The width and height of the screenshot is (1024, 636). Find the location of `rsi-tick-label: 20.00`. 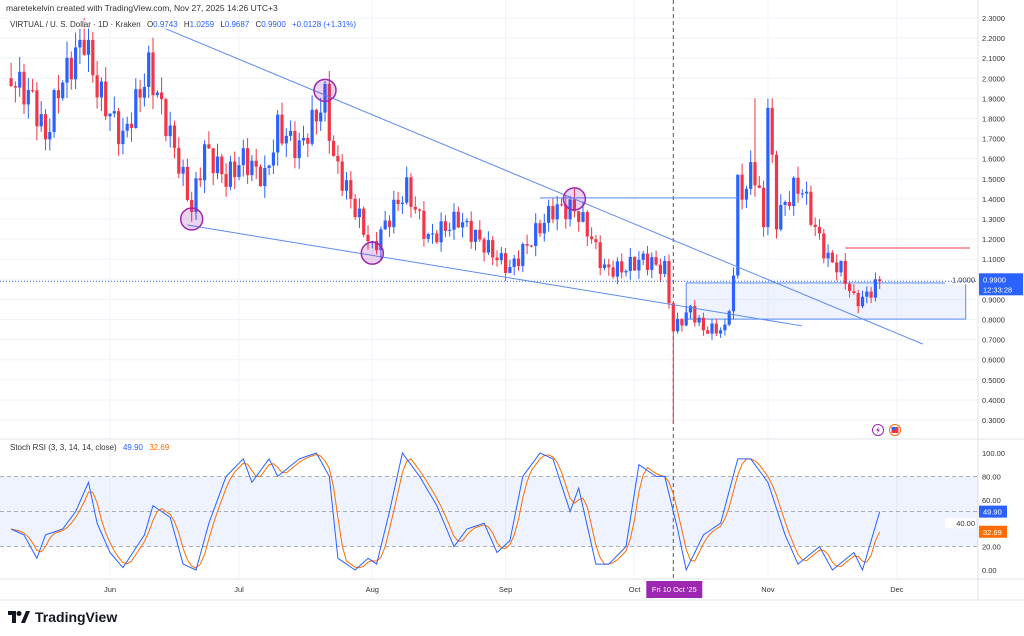

rsi-tick-label: 20.00 is located at coordinates (991, 547).